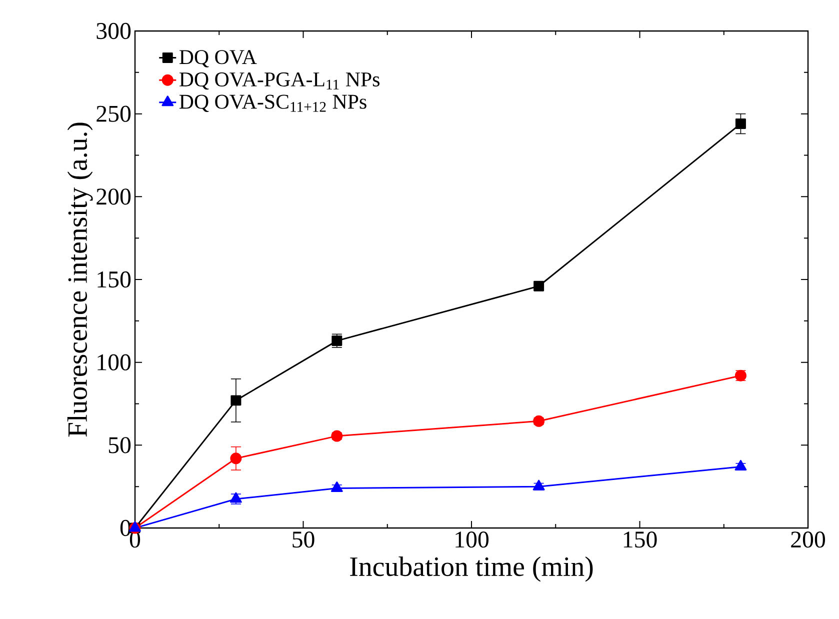  I want to click on y-tick-label: 100, so click(114, 362).